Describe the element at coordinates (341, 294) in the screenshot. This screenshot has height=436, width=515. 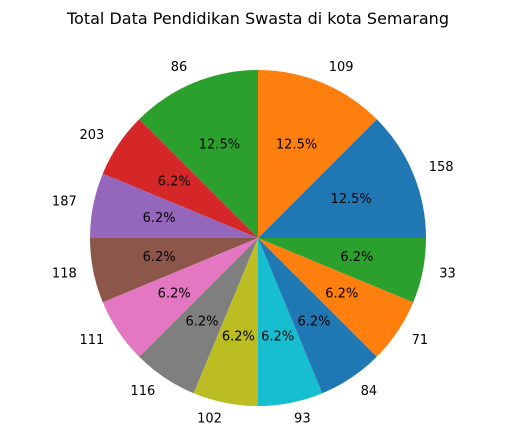
I see `slice-percent-71: 6.2%` at that location.